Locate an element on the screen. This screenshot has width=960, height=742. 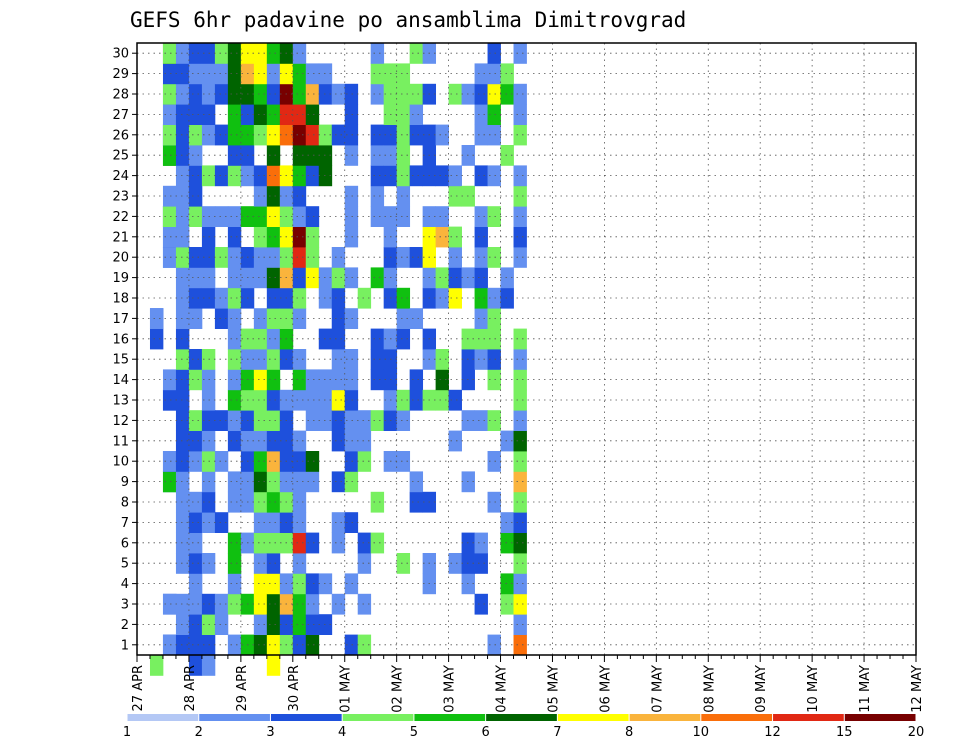
y-tick-label: 16 is located at coordinates (120, 339).